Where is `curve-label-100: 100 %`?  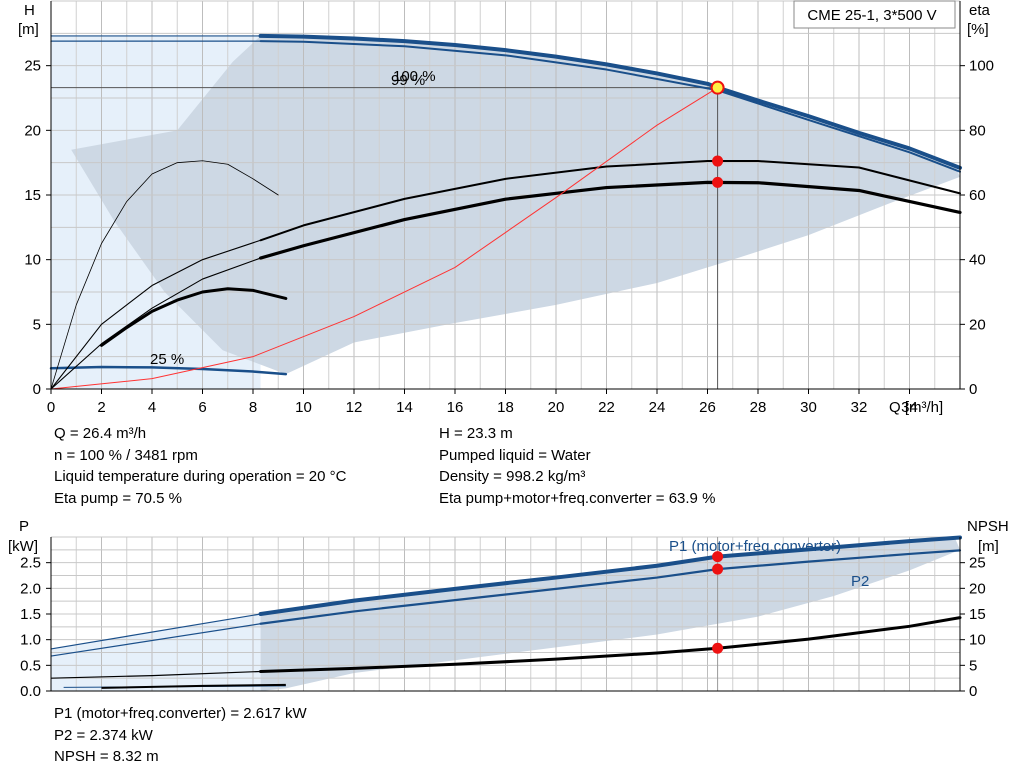
curve-label-100: 100 % is located at coordinates (414, 76).